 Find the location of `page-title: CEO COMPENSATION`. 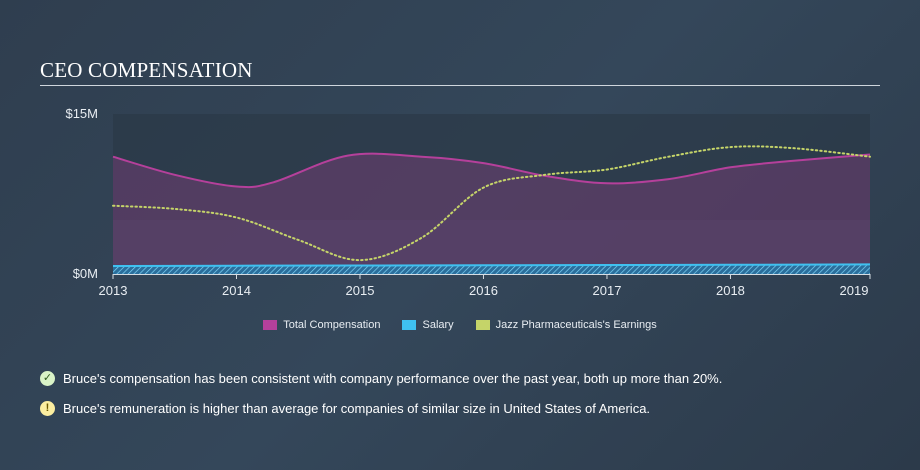

page-title: CEO COMPENSATION is located at coordinates (146, 70).